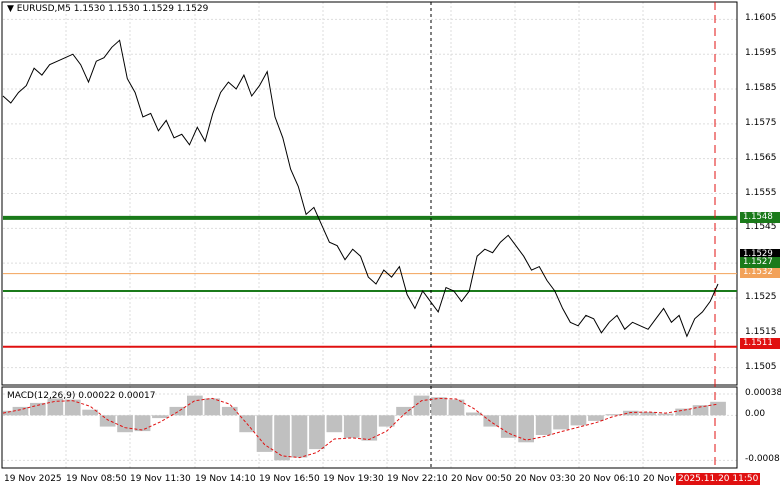 The width and height of the screenshot is (781, 489). I want to click on price-tick-label: 1.1545, so click(761, 227).